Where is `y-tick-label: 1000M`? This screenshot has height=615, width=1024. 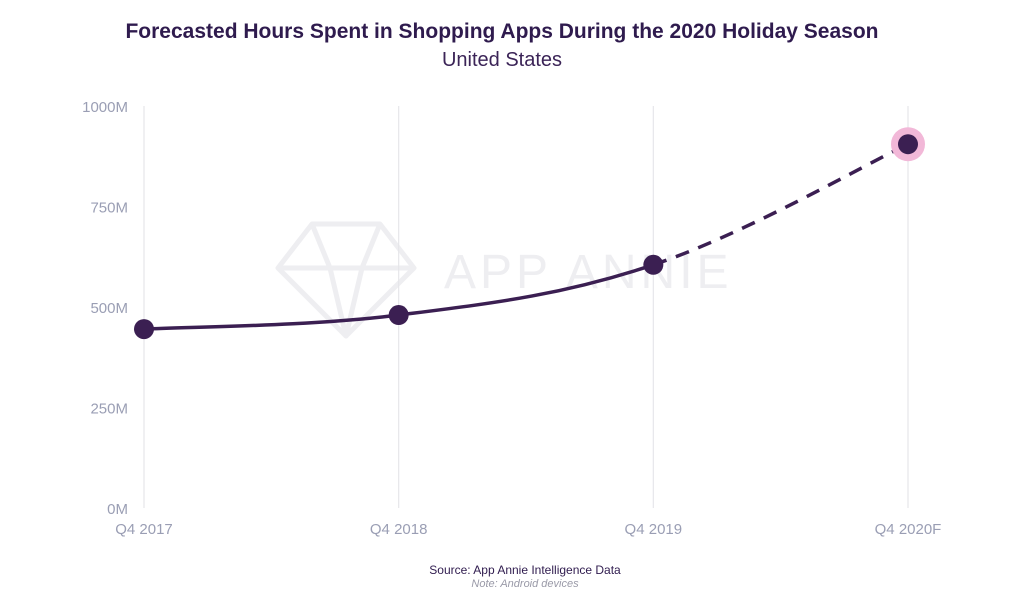
y-tick-label: 1000M is located at coordinates (105, 107).